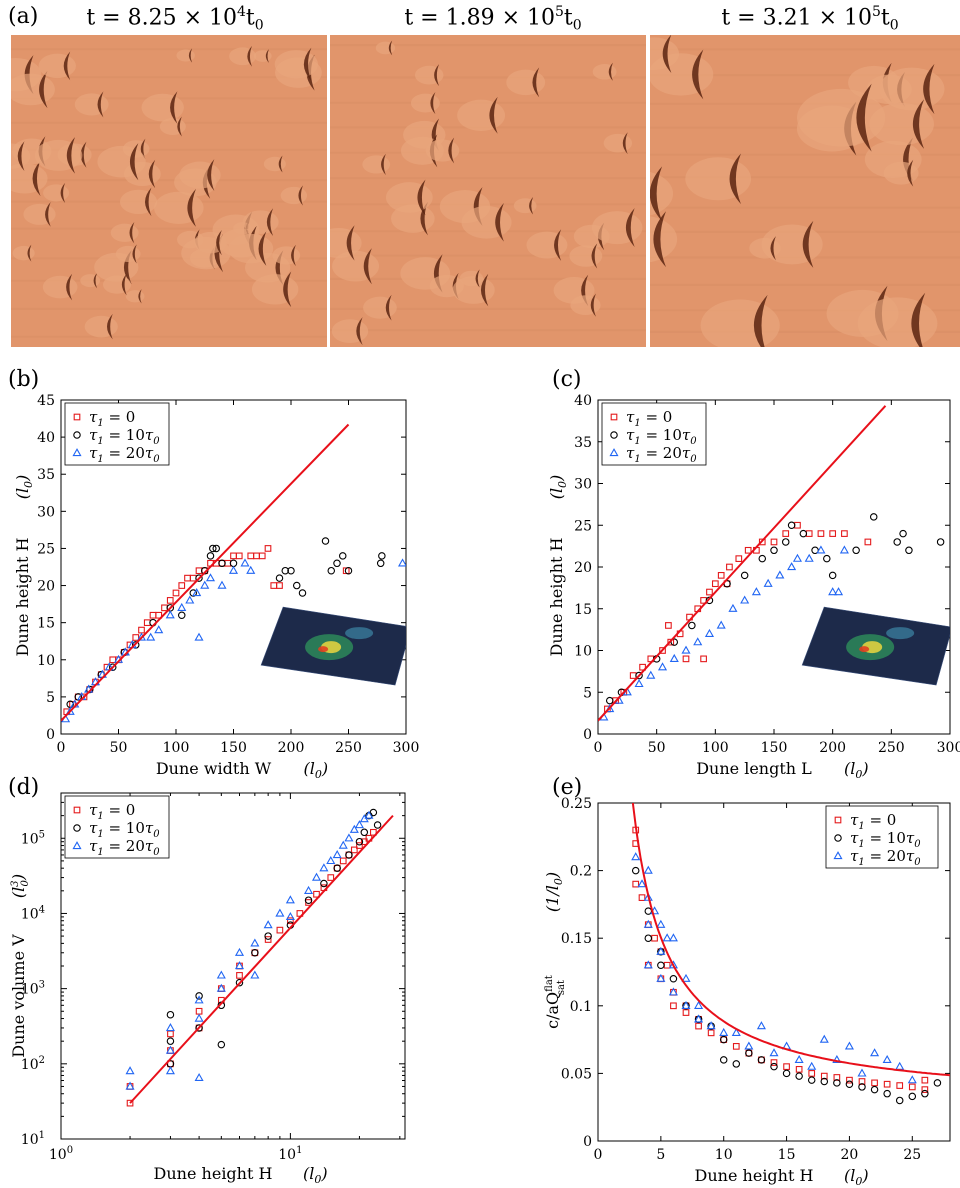 The image size is (960, 1188). I want to click on y-tick-label: 45, so click(46, 401).